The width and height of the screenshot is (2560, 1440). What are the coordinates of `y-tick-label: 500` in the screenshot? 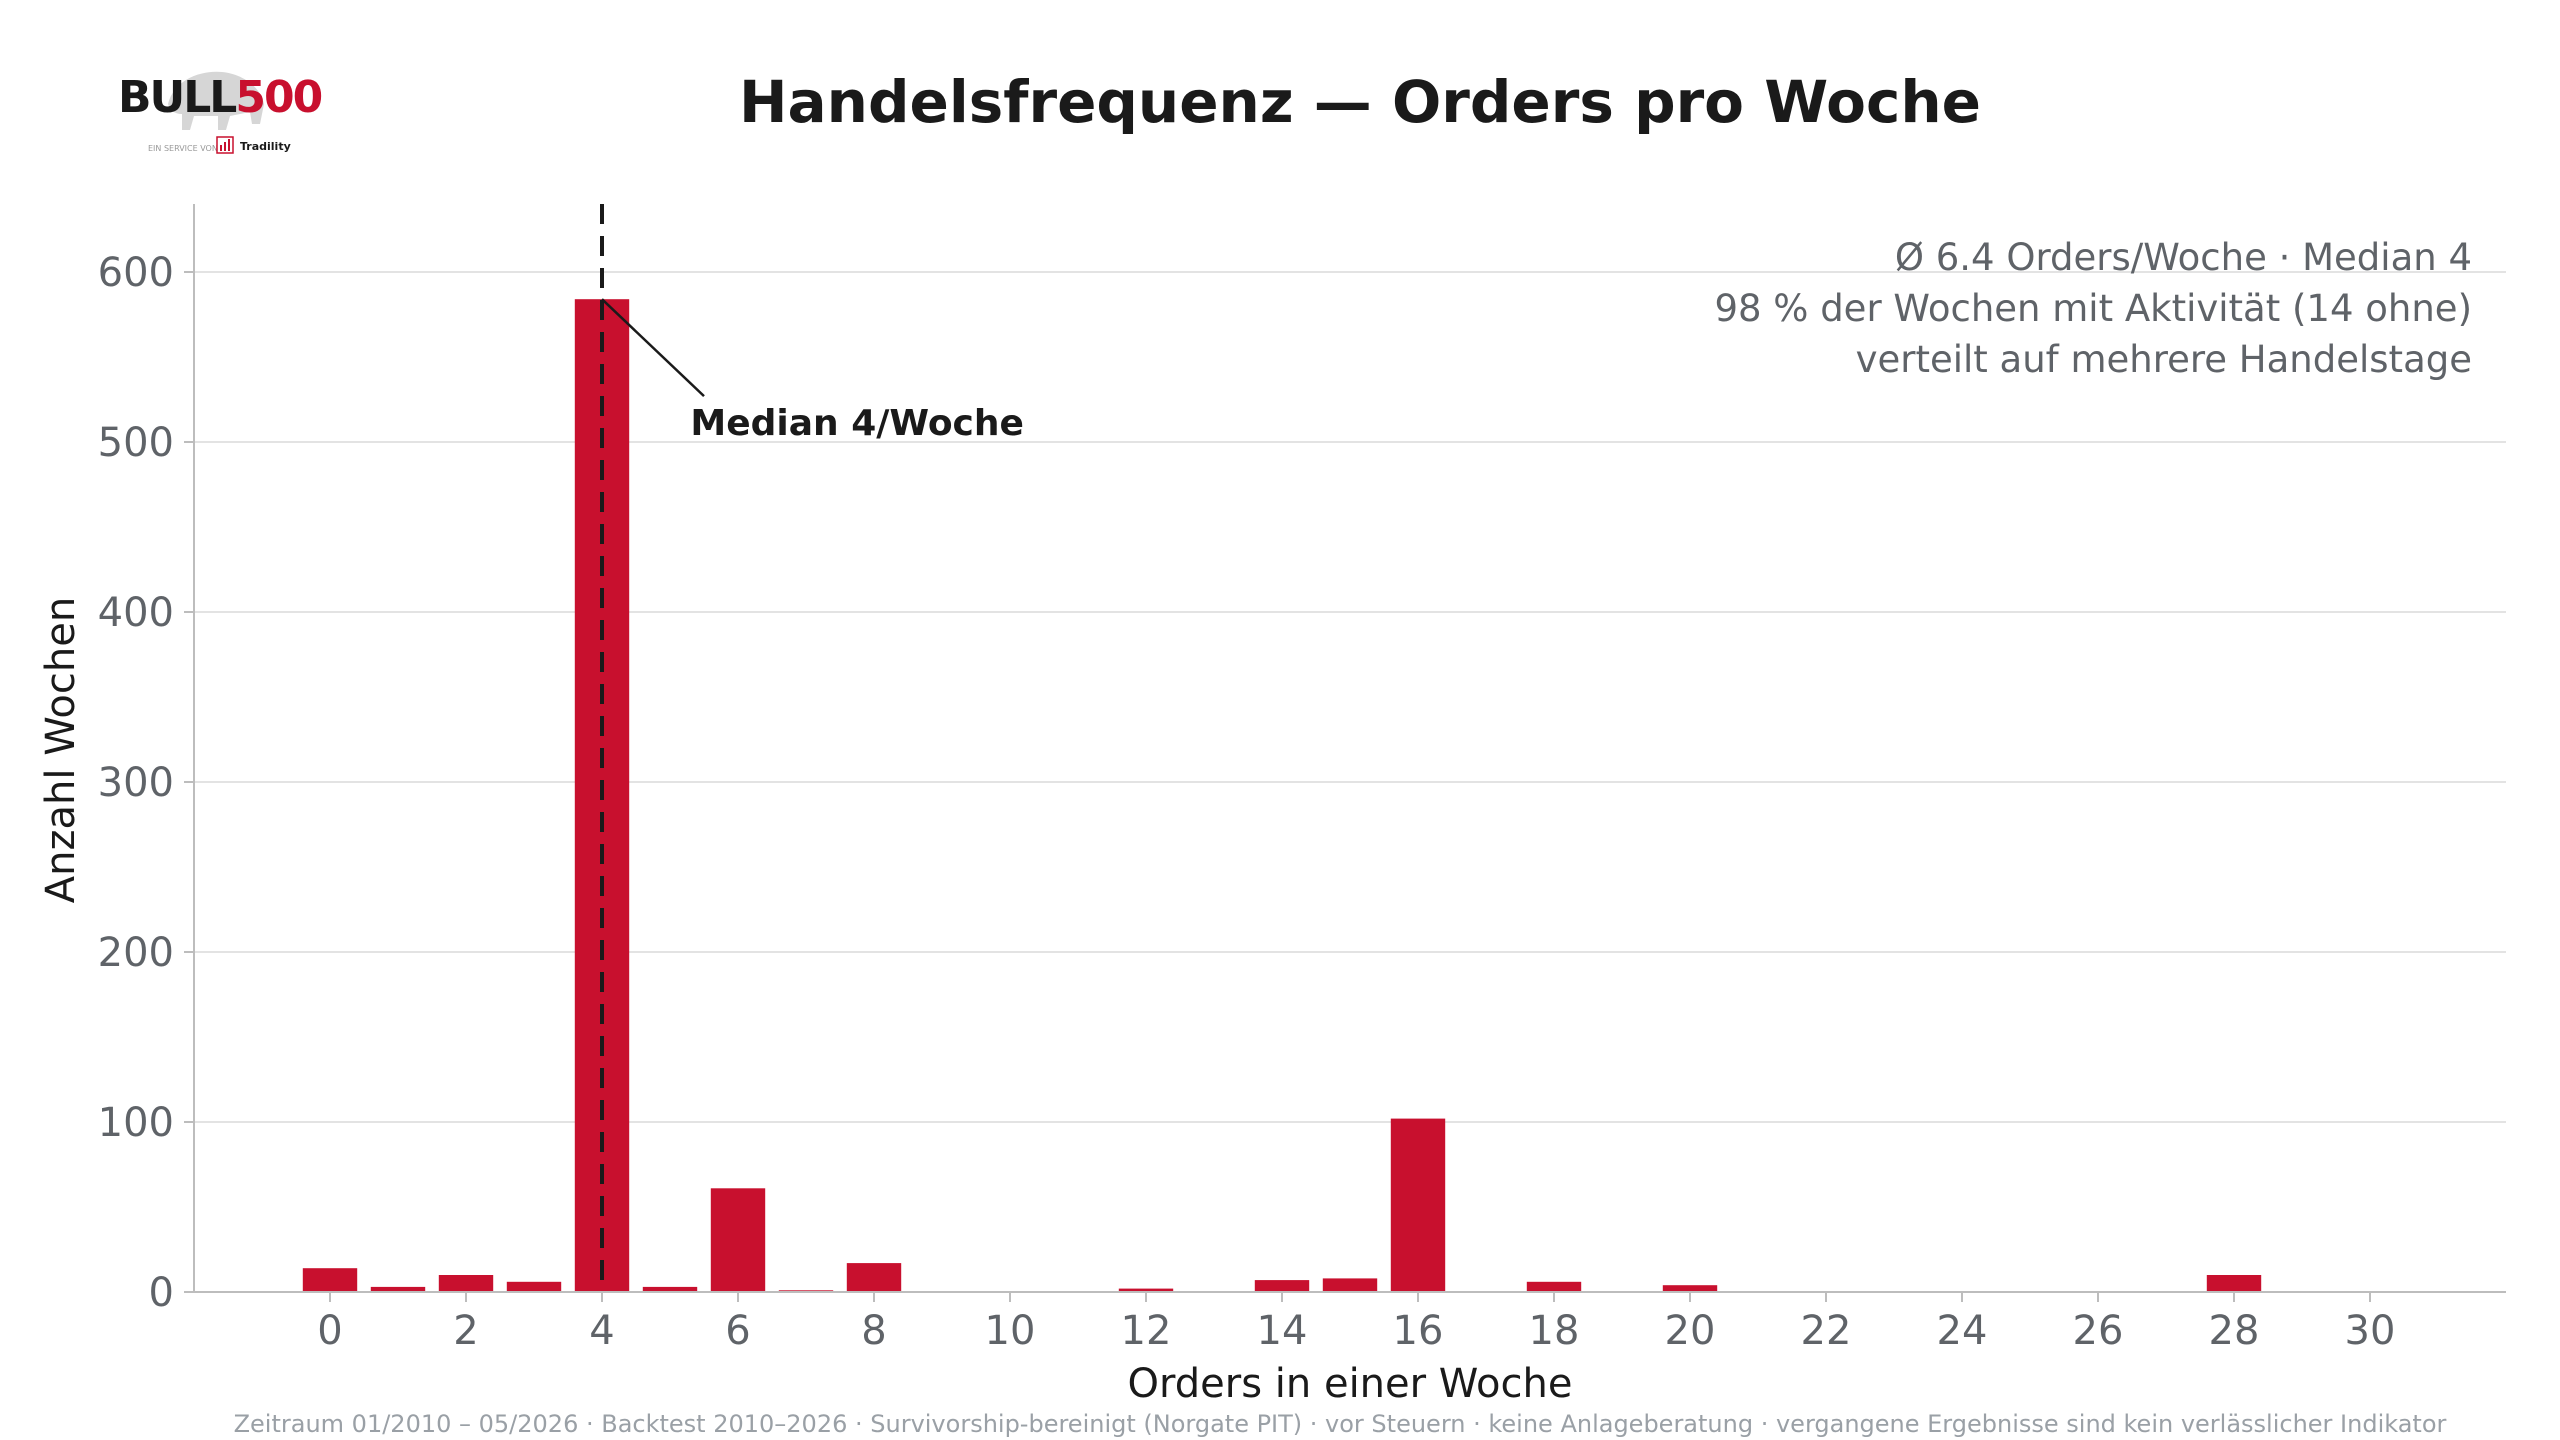 It's located at (136, 443).